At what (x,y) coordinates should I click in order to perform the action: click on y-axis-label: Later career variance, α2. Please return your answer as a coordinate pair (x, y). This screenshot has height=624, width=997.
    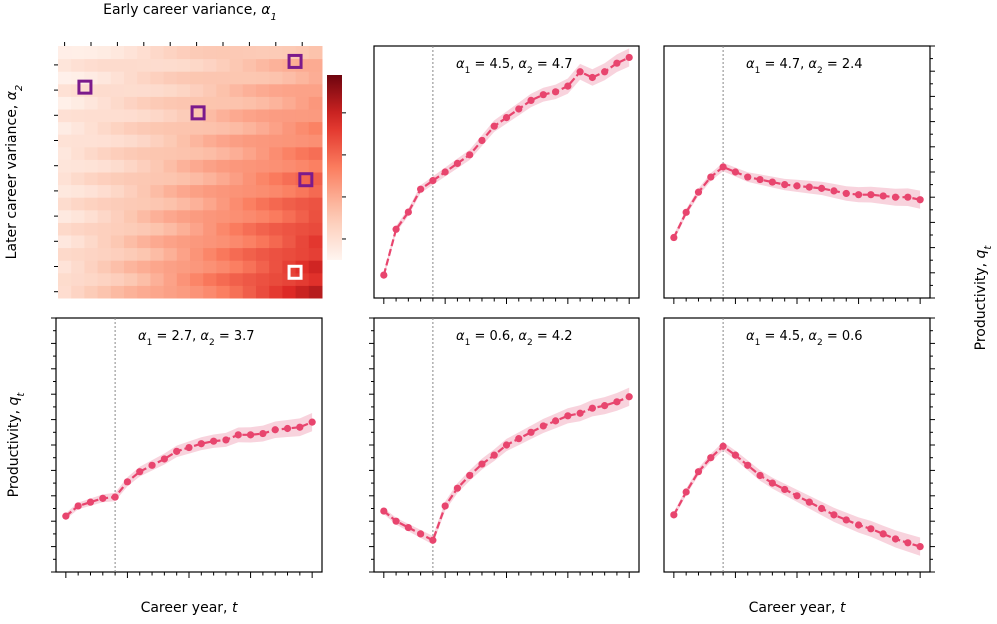
    Looking at the image, I should click on (14, 172).